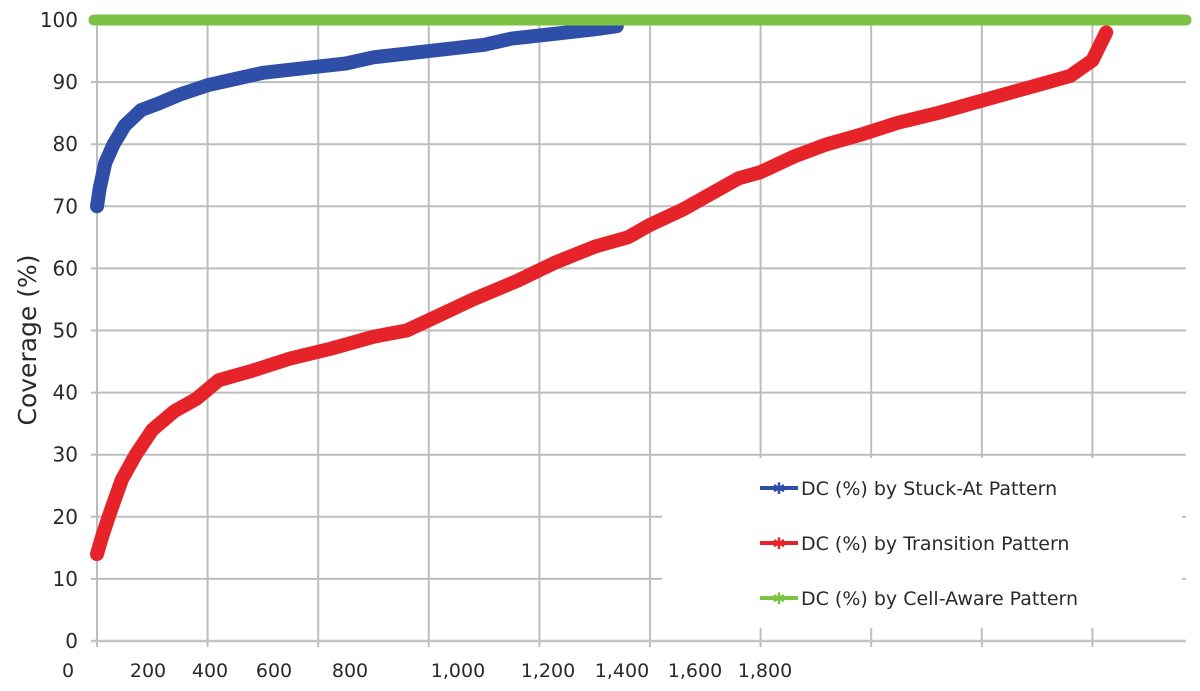 This screenshot has width=1200, height=691. What do you see at coordinates (929, 489) in the screenshot?
I see `legend-label-stuck-at: DC (%) by Stuck-At Pattern` at bounding box center [929, 489].